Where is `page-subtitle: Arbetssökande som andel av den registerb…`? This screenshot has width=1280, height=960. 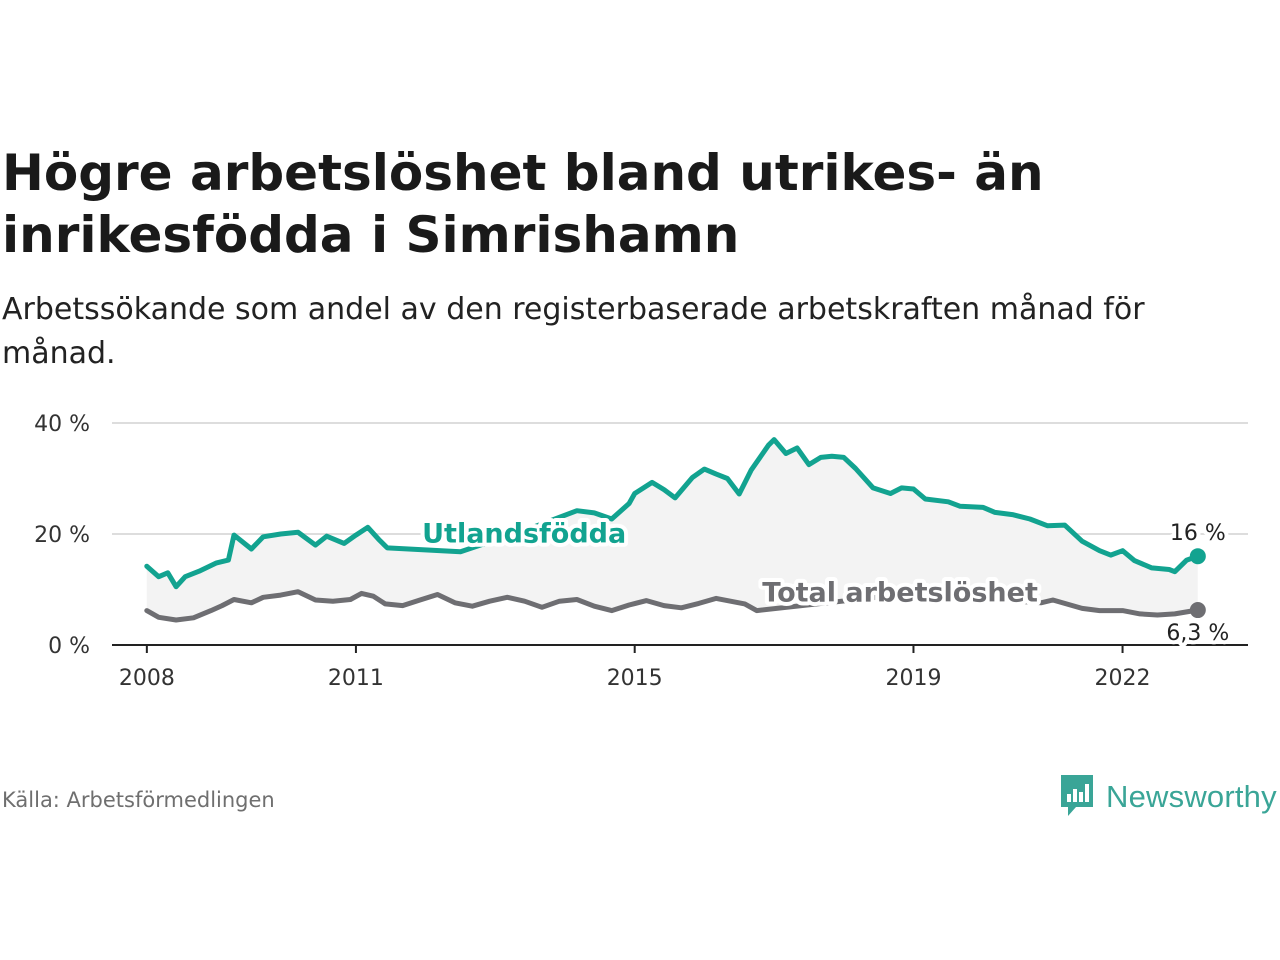 page-subtitle: Arbetssökande som andel av den registerb… is located at coordinates (573, 331).